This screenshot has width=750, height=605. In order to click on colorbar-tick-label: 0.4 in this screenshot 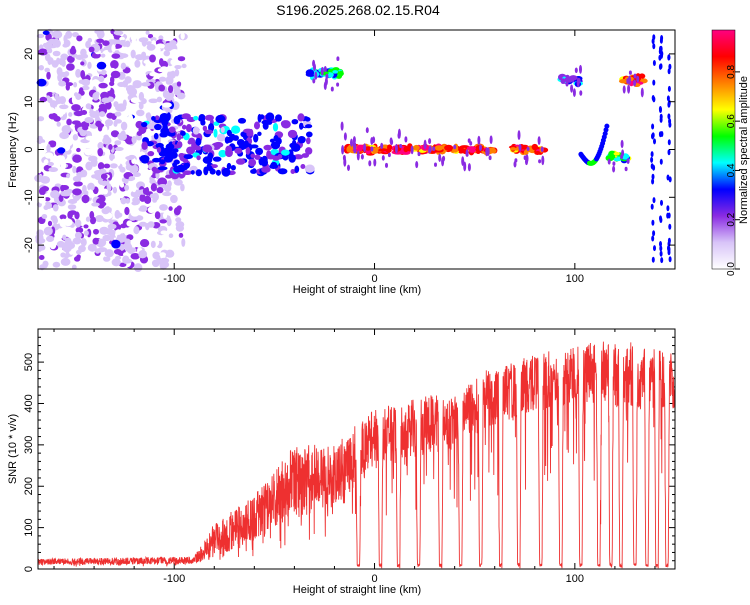, I will do `click(731, 170)`.